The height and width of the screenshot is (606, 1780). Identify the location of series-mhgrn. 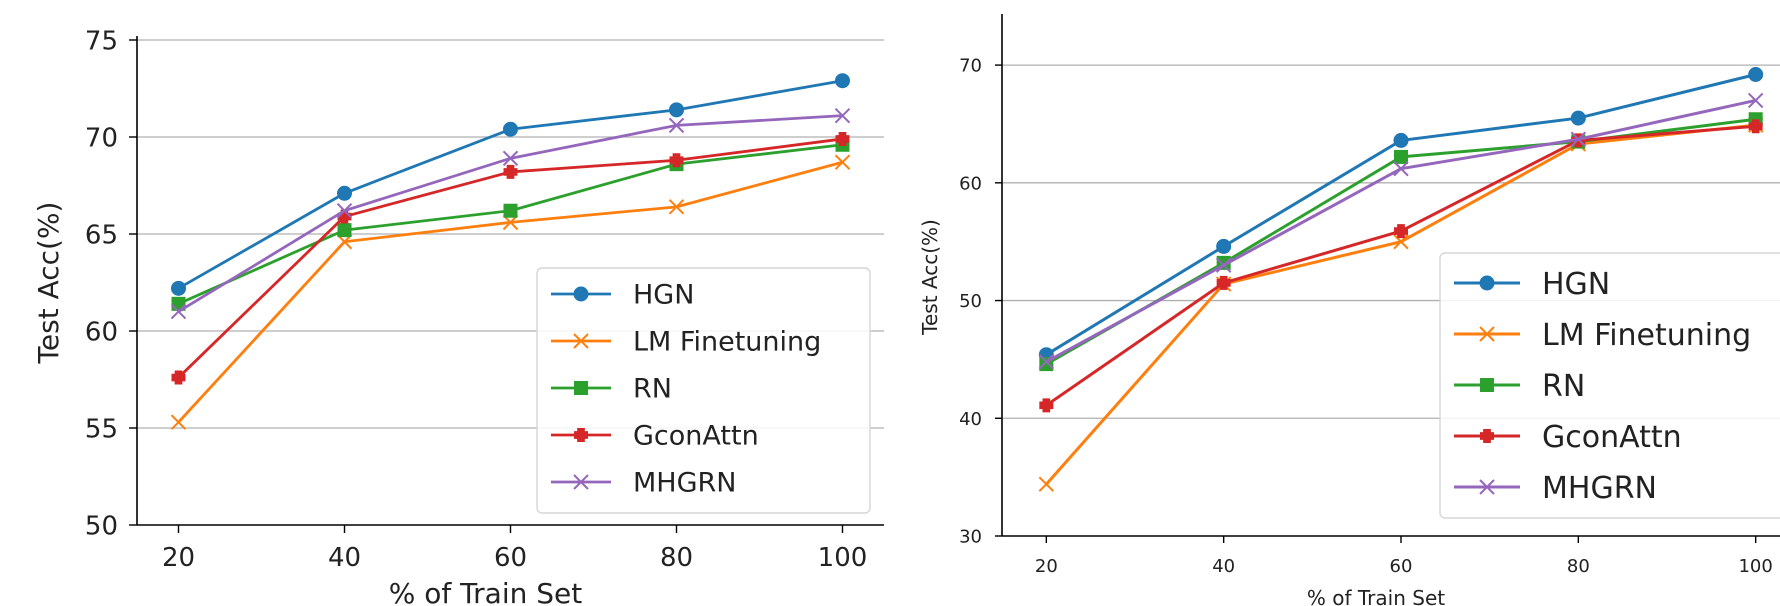
(510, 213).